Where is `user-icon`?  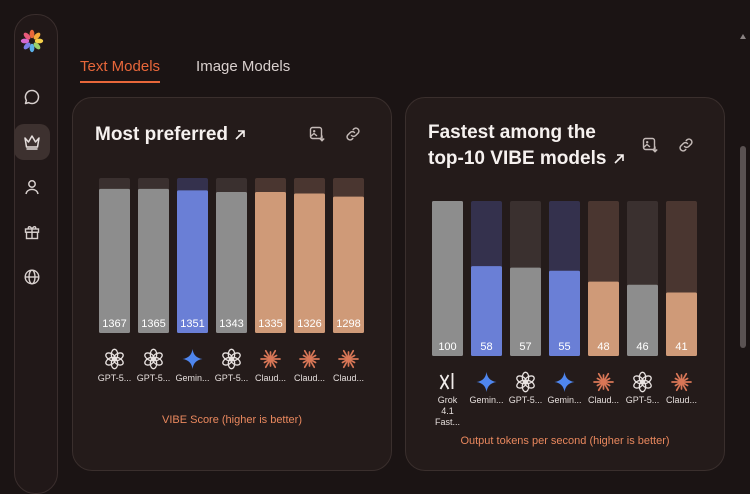
user-icon is located at coordinates (32, 187).